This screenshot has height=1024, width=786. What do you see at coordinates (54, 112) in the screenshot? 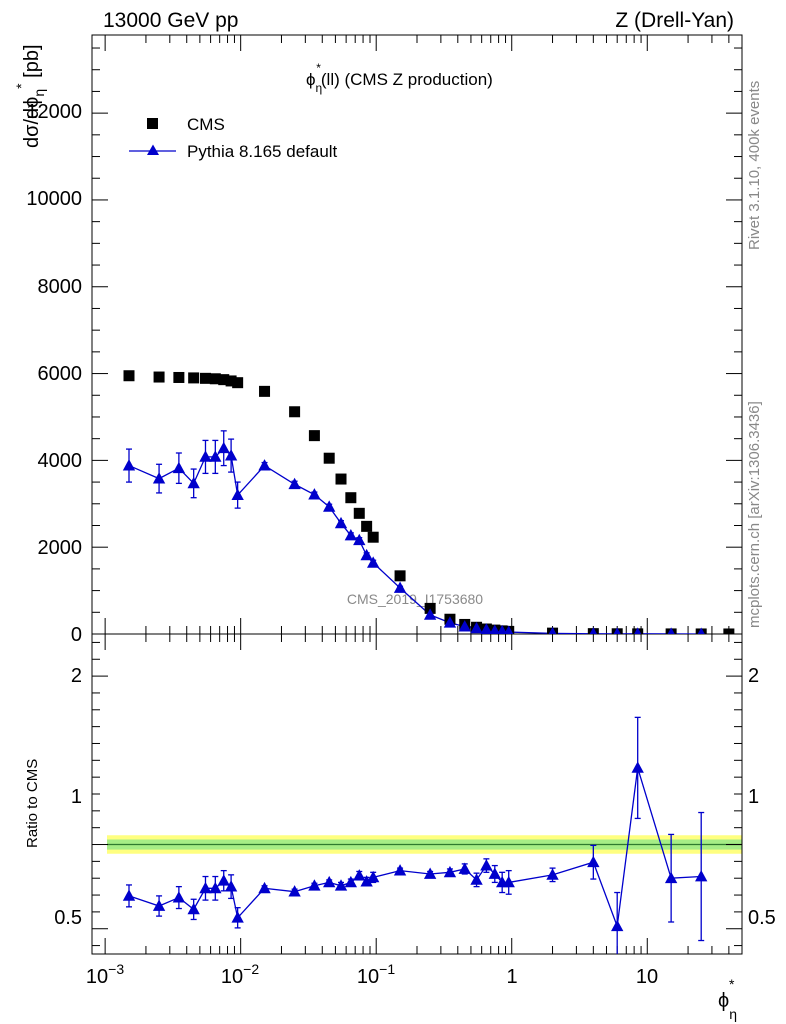
I see `y-tick-label-12000: 12000` at bounding box center [54, 112].